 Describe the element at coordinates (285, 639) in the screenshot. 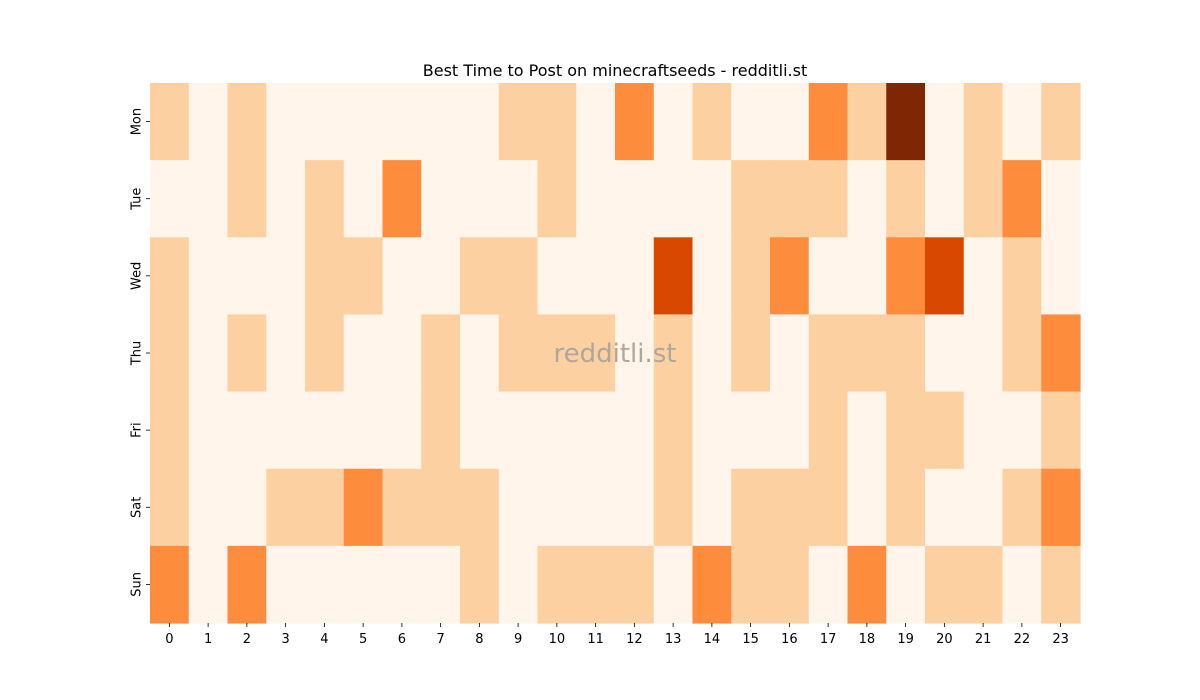

I see `x-tick-label: 3` at that location.